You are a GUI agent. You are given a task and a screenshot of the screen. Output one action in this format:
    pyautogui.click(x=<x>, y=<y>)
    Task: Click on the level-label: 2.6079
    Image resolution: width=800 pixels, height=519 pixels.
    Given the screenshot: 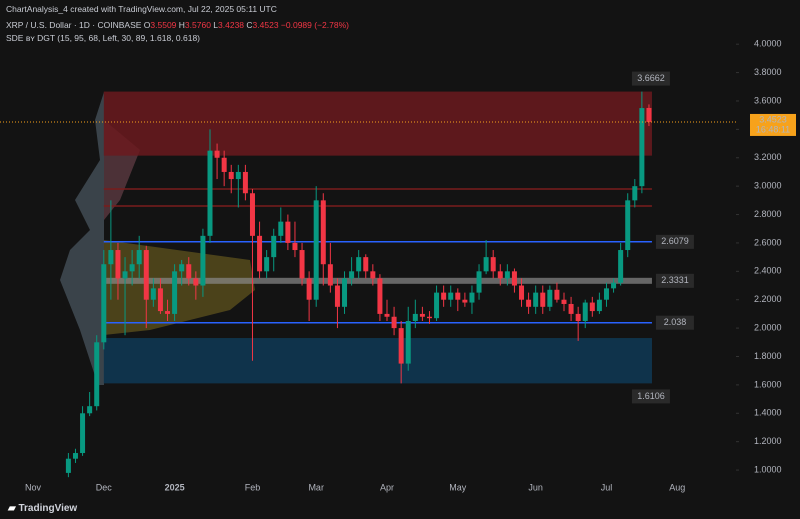 What is the action you would take?
    pyautogui.click(x=675, y=241)
    